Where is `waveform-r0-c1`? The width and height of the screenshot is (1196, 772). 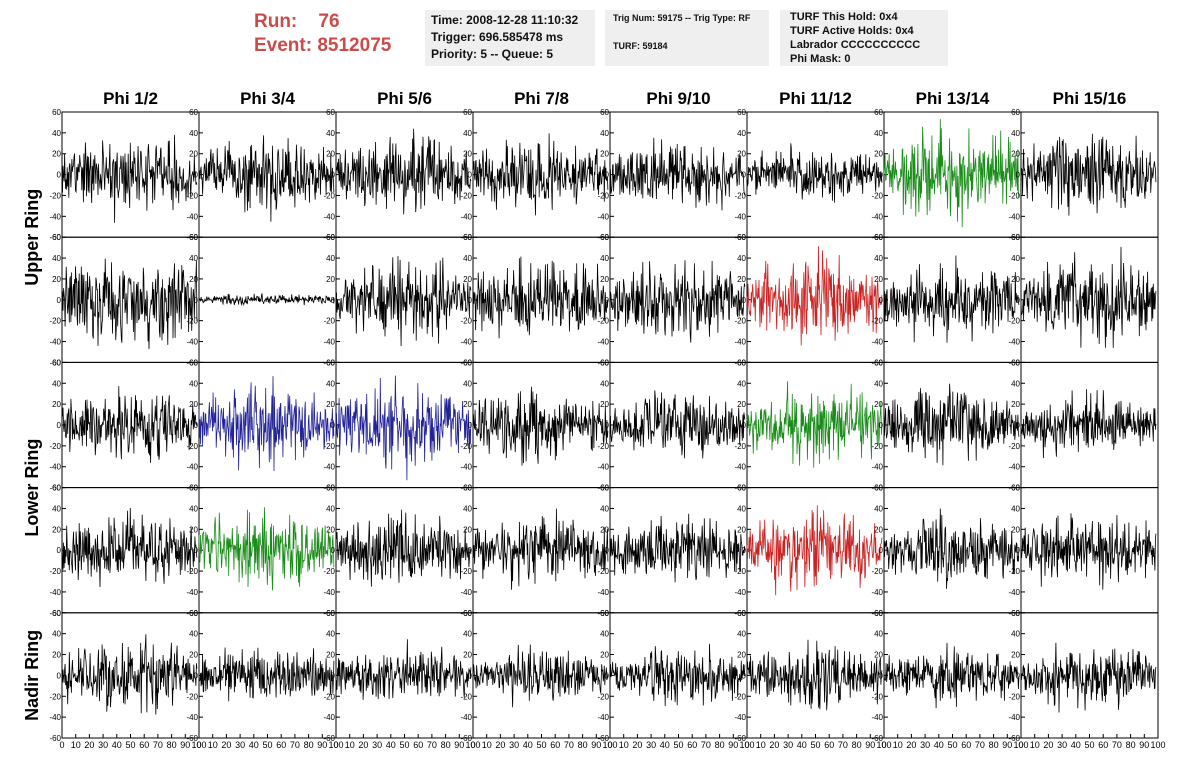
waveform-r0-c1 is located at coordinates (266, 178).